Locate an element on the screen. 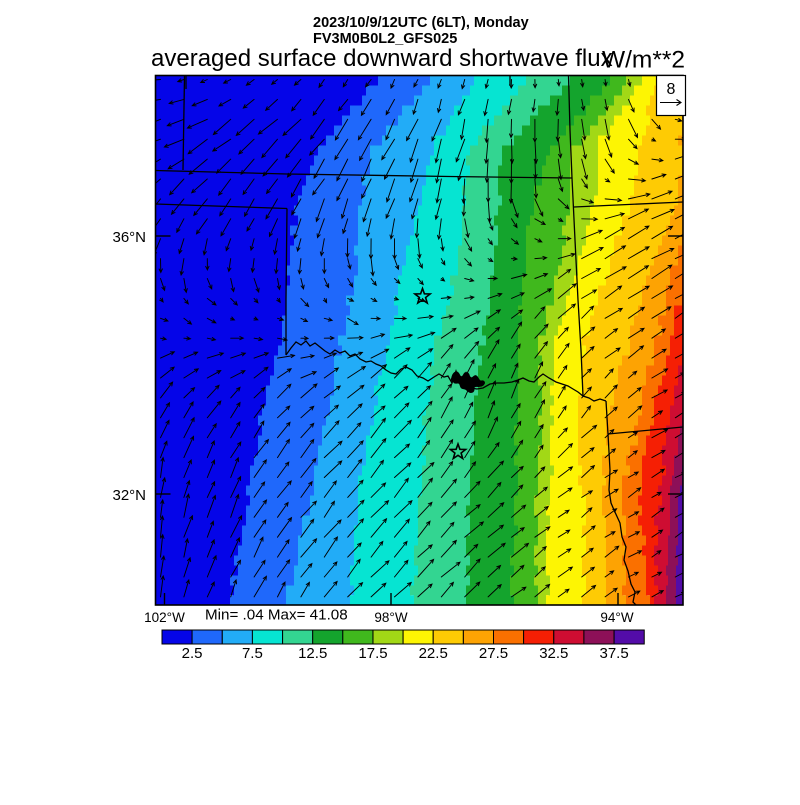  svg-text: 8 is located at coordinates (671, 89).